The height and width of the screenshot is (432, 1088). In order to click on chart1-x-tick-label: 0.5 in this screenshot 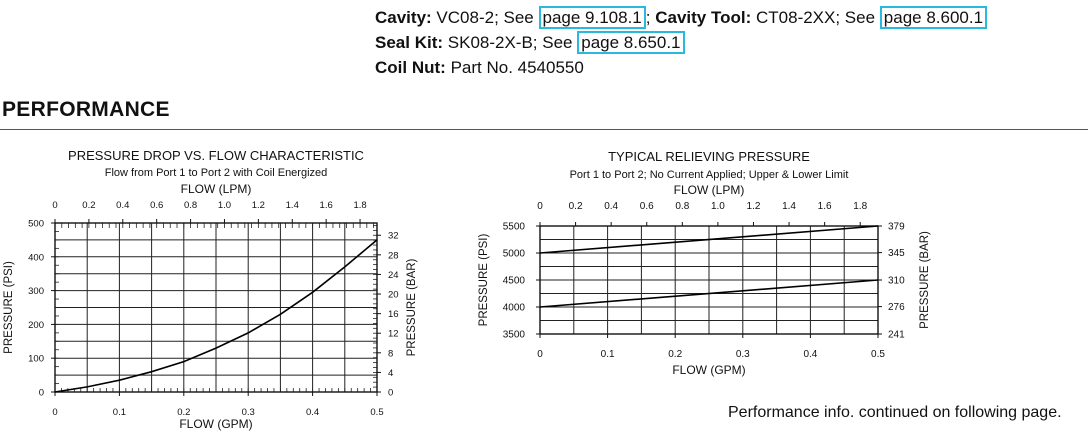, I will do `click(376, 412)`.